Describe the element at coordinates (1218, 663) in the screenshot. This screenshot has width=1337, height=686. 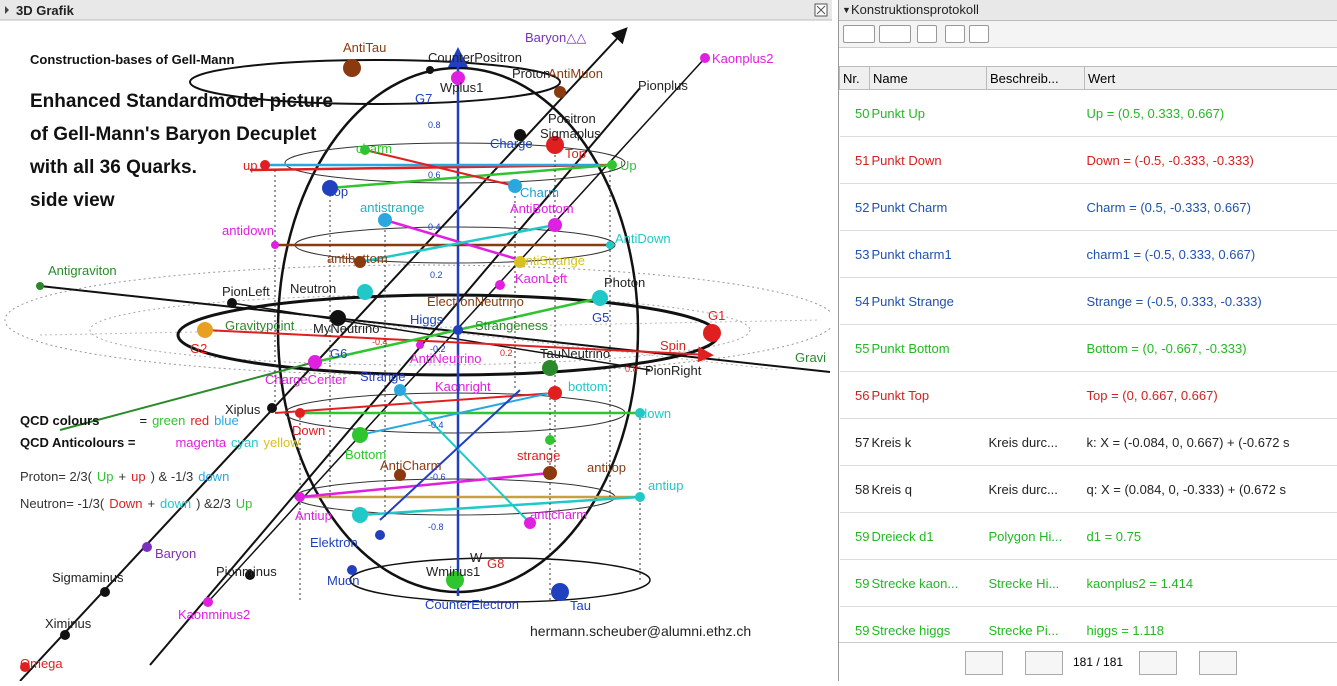
I see `last-button` at that location.